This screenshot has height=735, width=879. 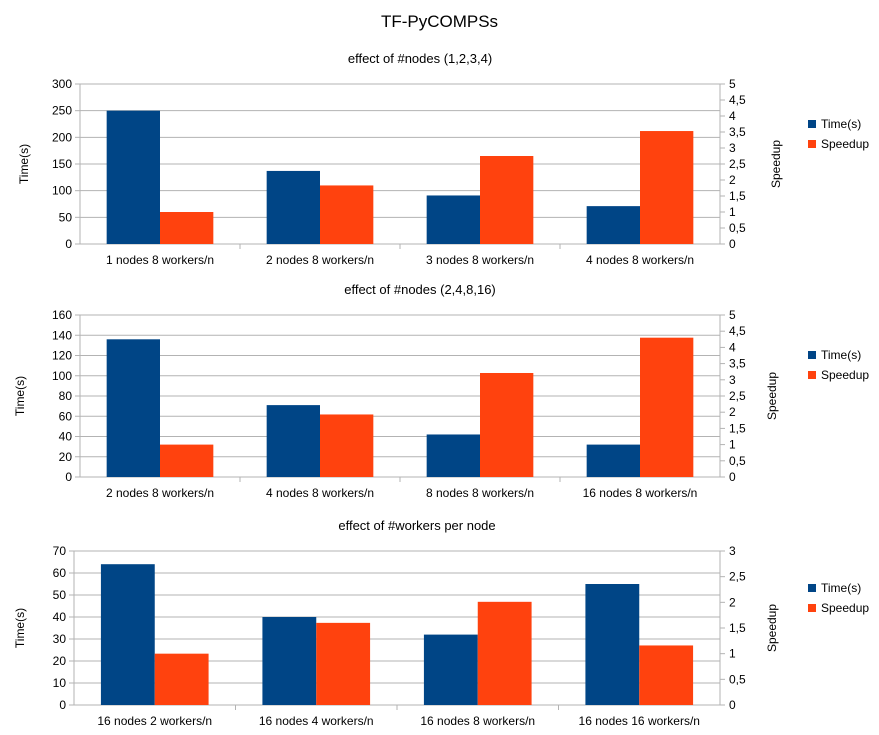 I want to click on y-tick-label: 300, so click(x=62, y=84).